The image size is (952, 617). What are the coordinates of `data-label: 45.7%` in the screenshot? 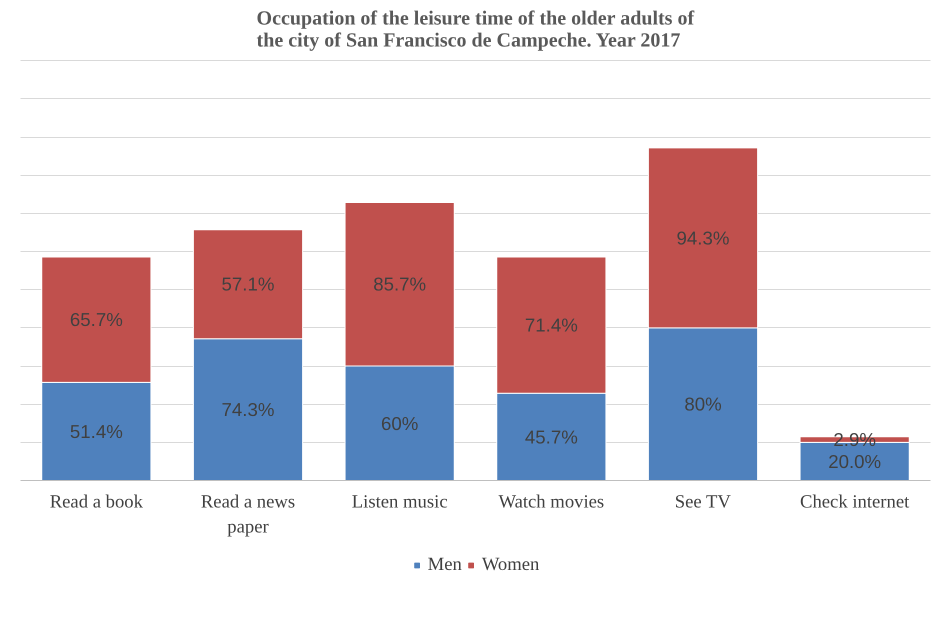 It's located at (551, 437).